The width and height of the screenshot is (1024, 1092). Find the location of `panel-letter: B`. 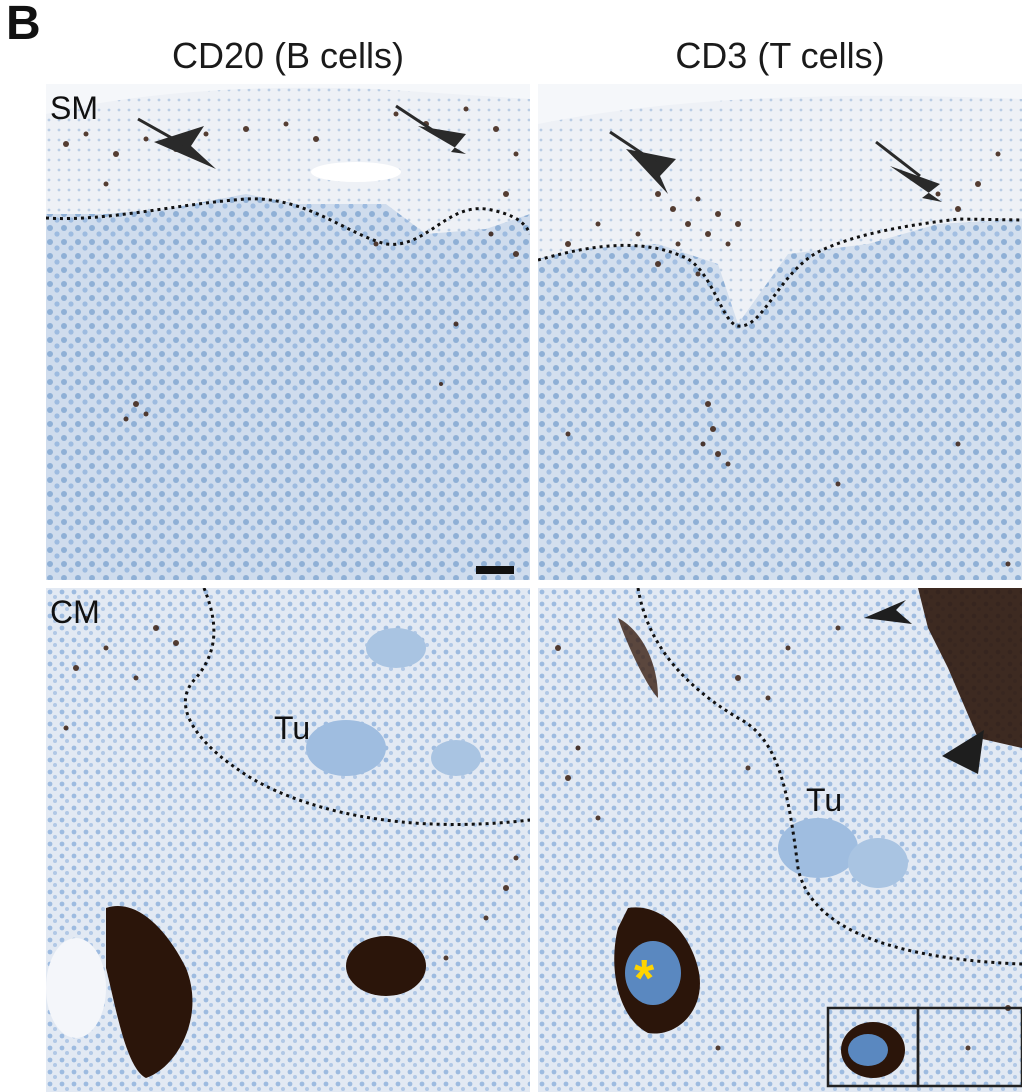

panel-letter: B is located at coordinates (23, 25).